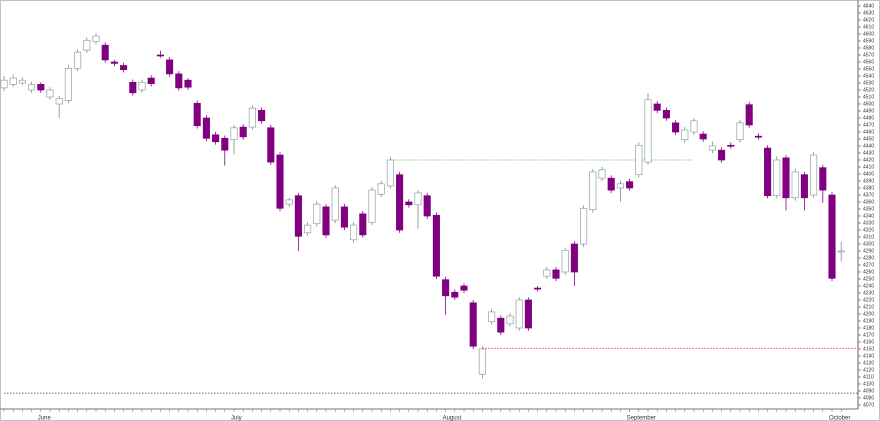 The width and height of the screenshot is (880, 421). I want to click on x-tick-label: June, so click(45, 418).